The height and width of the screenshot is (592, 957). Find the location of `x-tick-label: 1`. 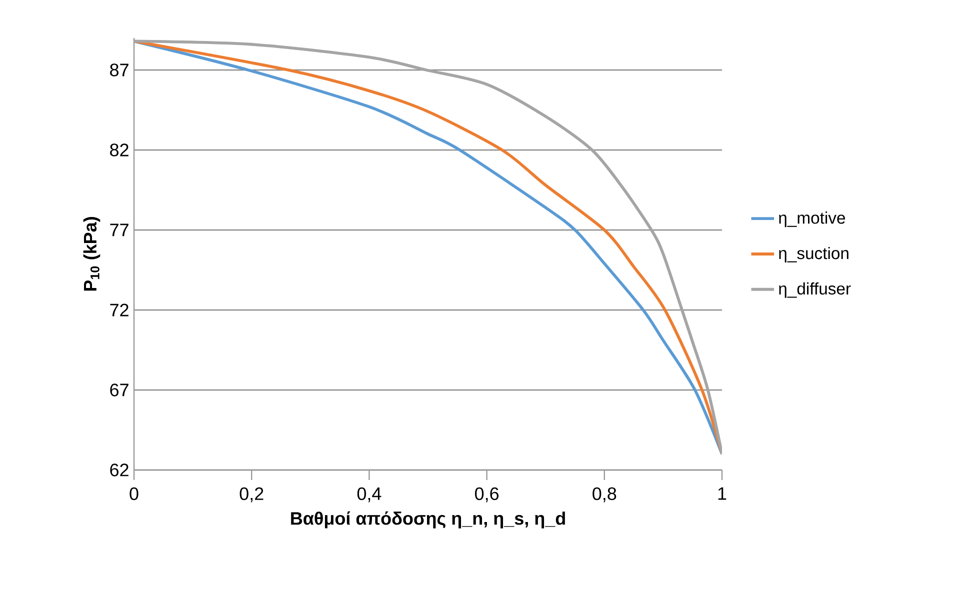

x-tick-label: 1 is located at coordinates (722, 493).